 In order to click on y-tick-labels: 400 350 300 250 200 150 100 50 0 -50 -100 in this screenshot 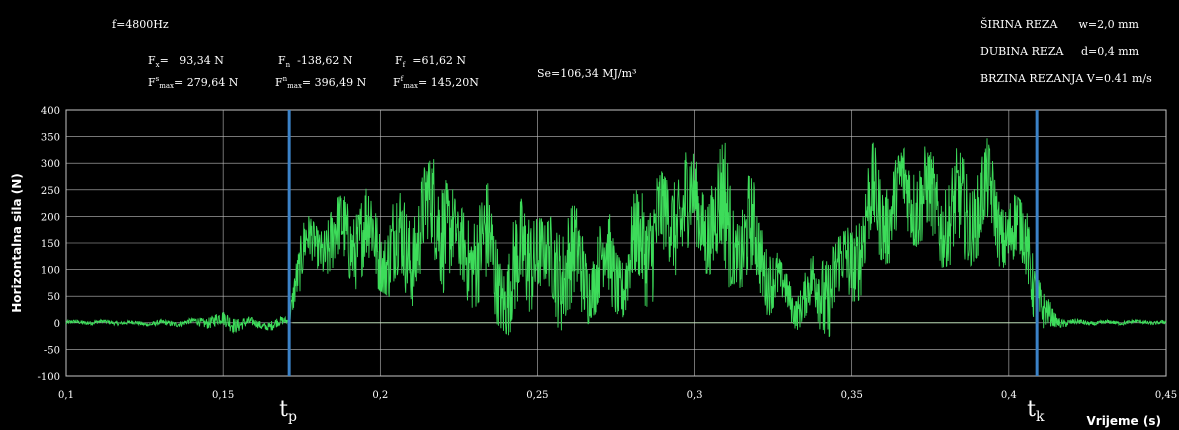, I will do `click(49, 244)`.